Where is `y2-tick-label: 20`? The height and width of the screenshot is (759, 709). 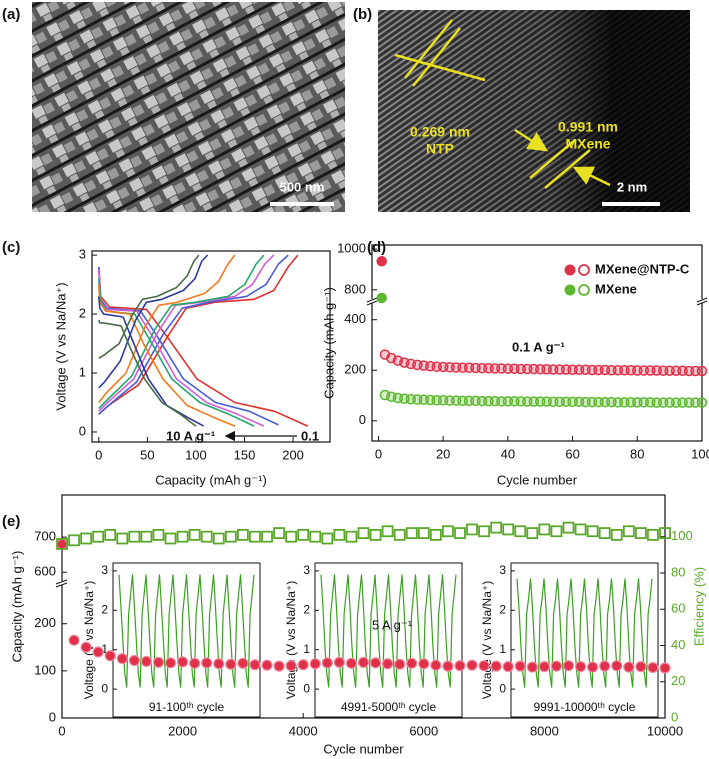 y2-tick-label: 20 is located at coordinates (678, 680).